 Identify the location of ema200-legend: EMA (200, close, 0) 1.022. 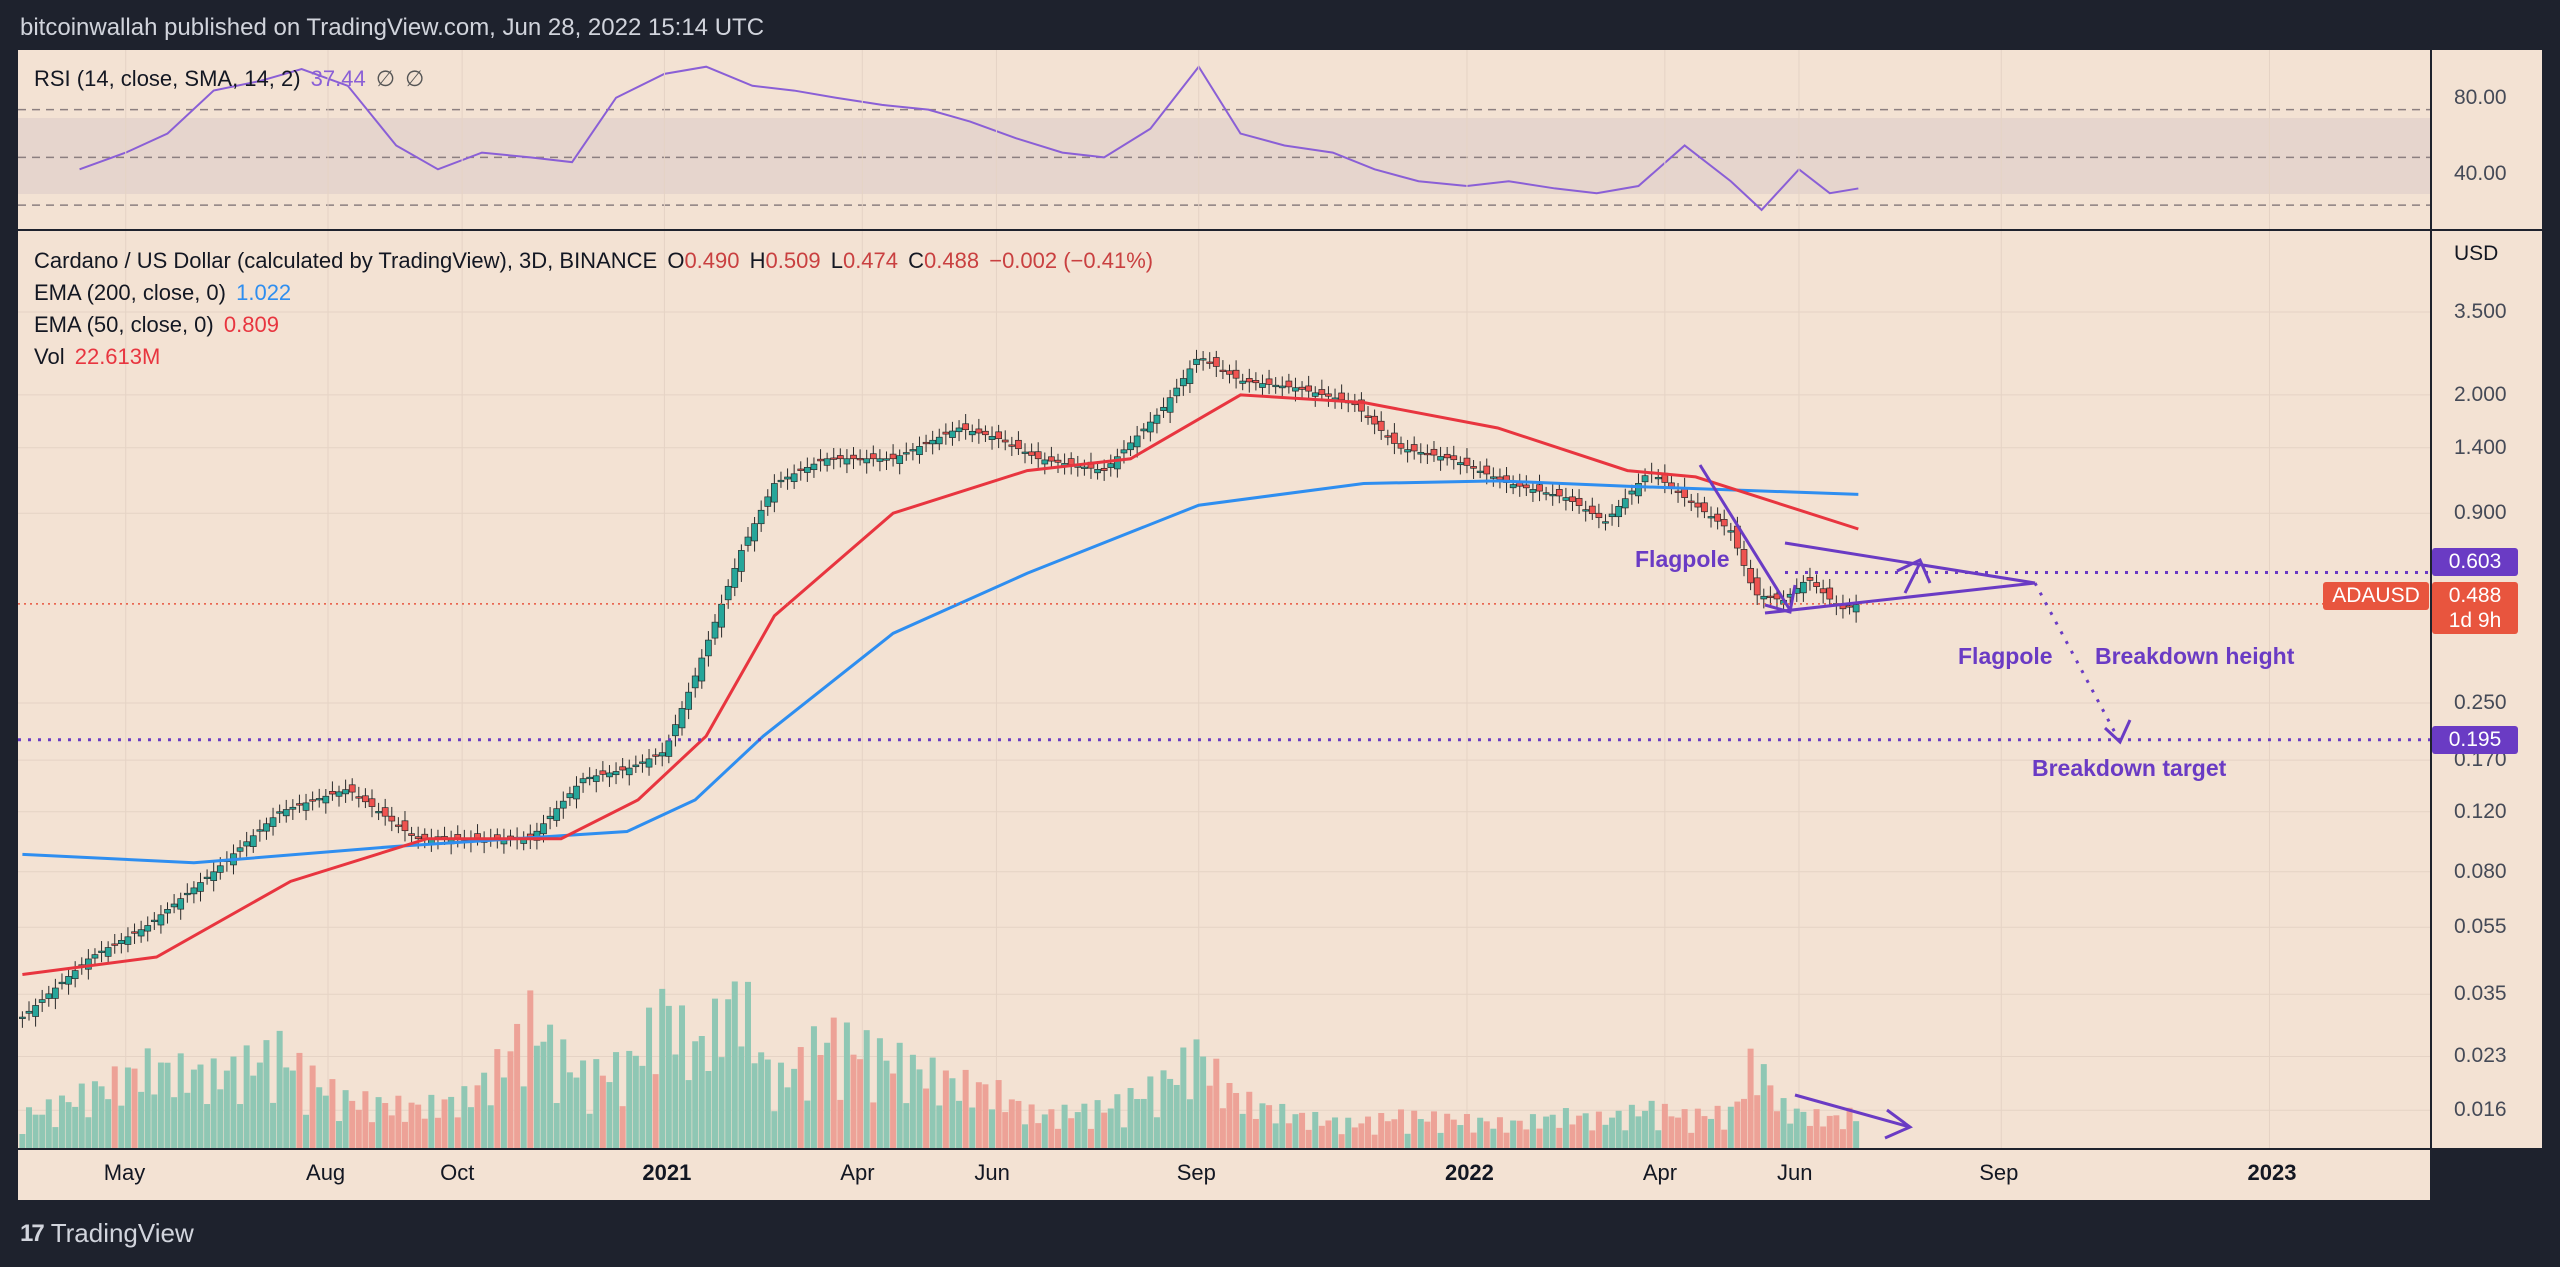
(162, 293).